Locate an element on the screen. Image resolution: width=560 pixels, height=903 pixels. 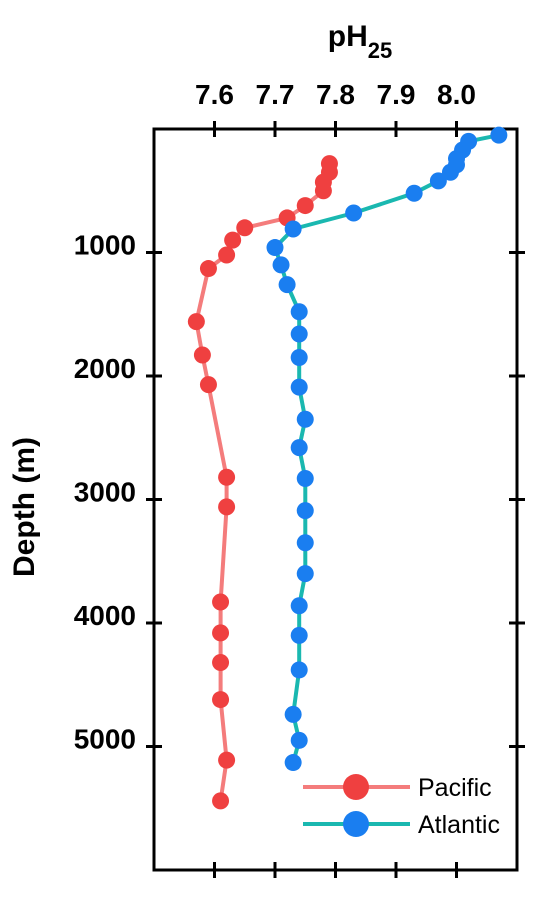
x-tick-label: 7.6 is located at coordinates (214, 94).